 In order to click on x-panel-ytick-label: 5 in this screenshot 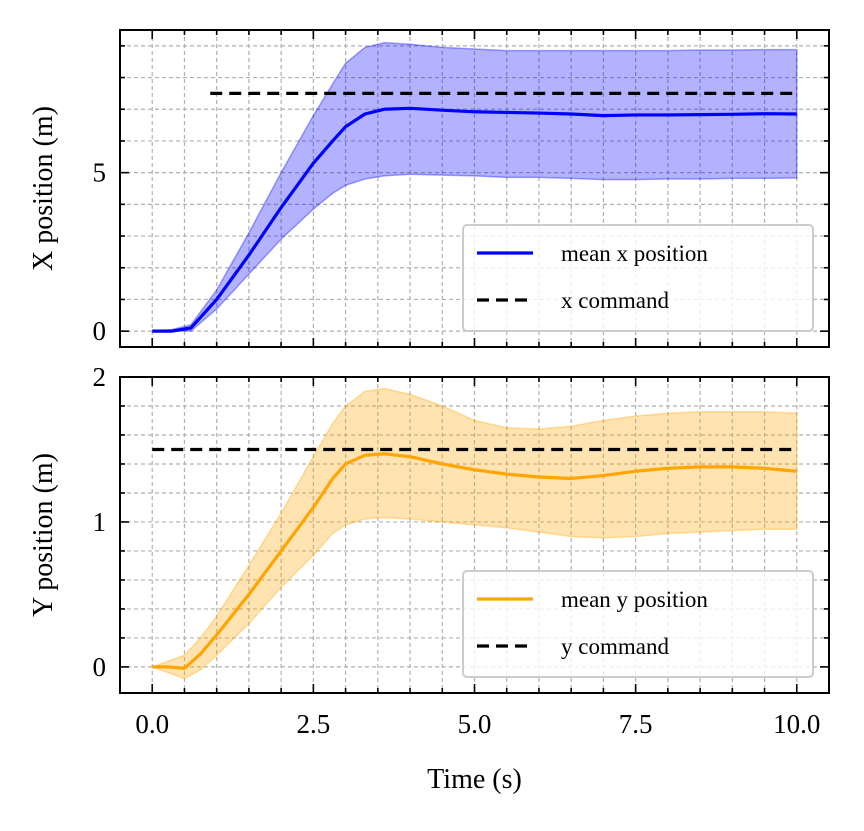, I will do `click(100, 173)`.